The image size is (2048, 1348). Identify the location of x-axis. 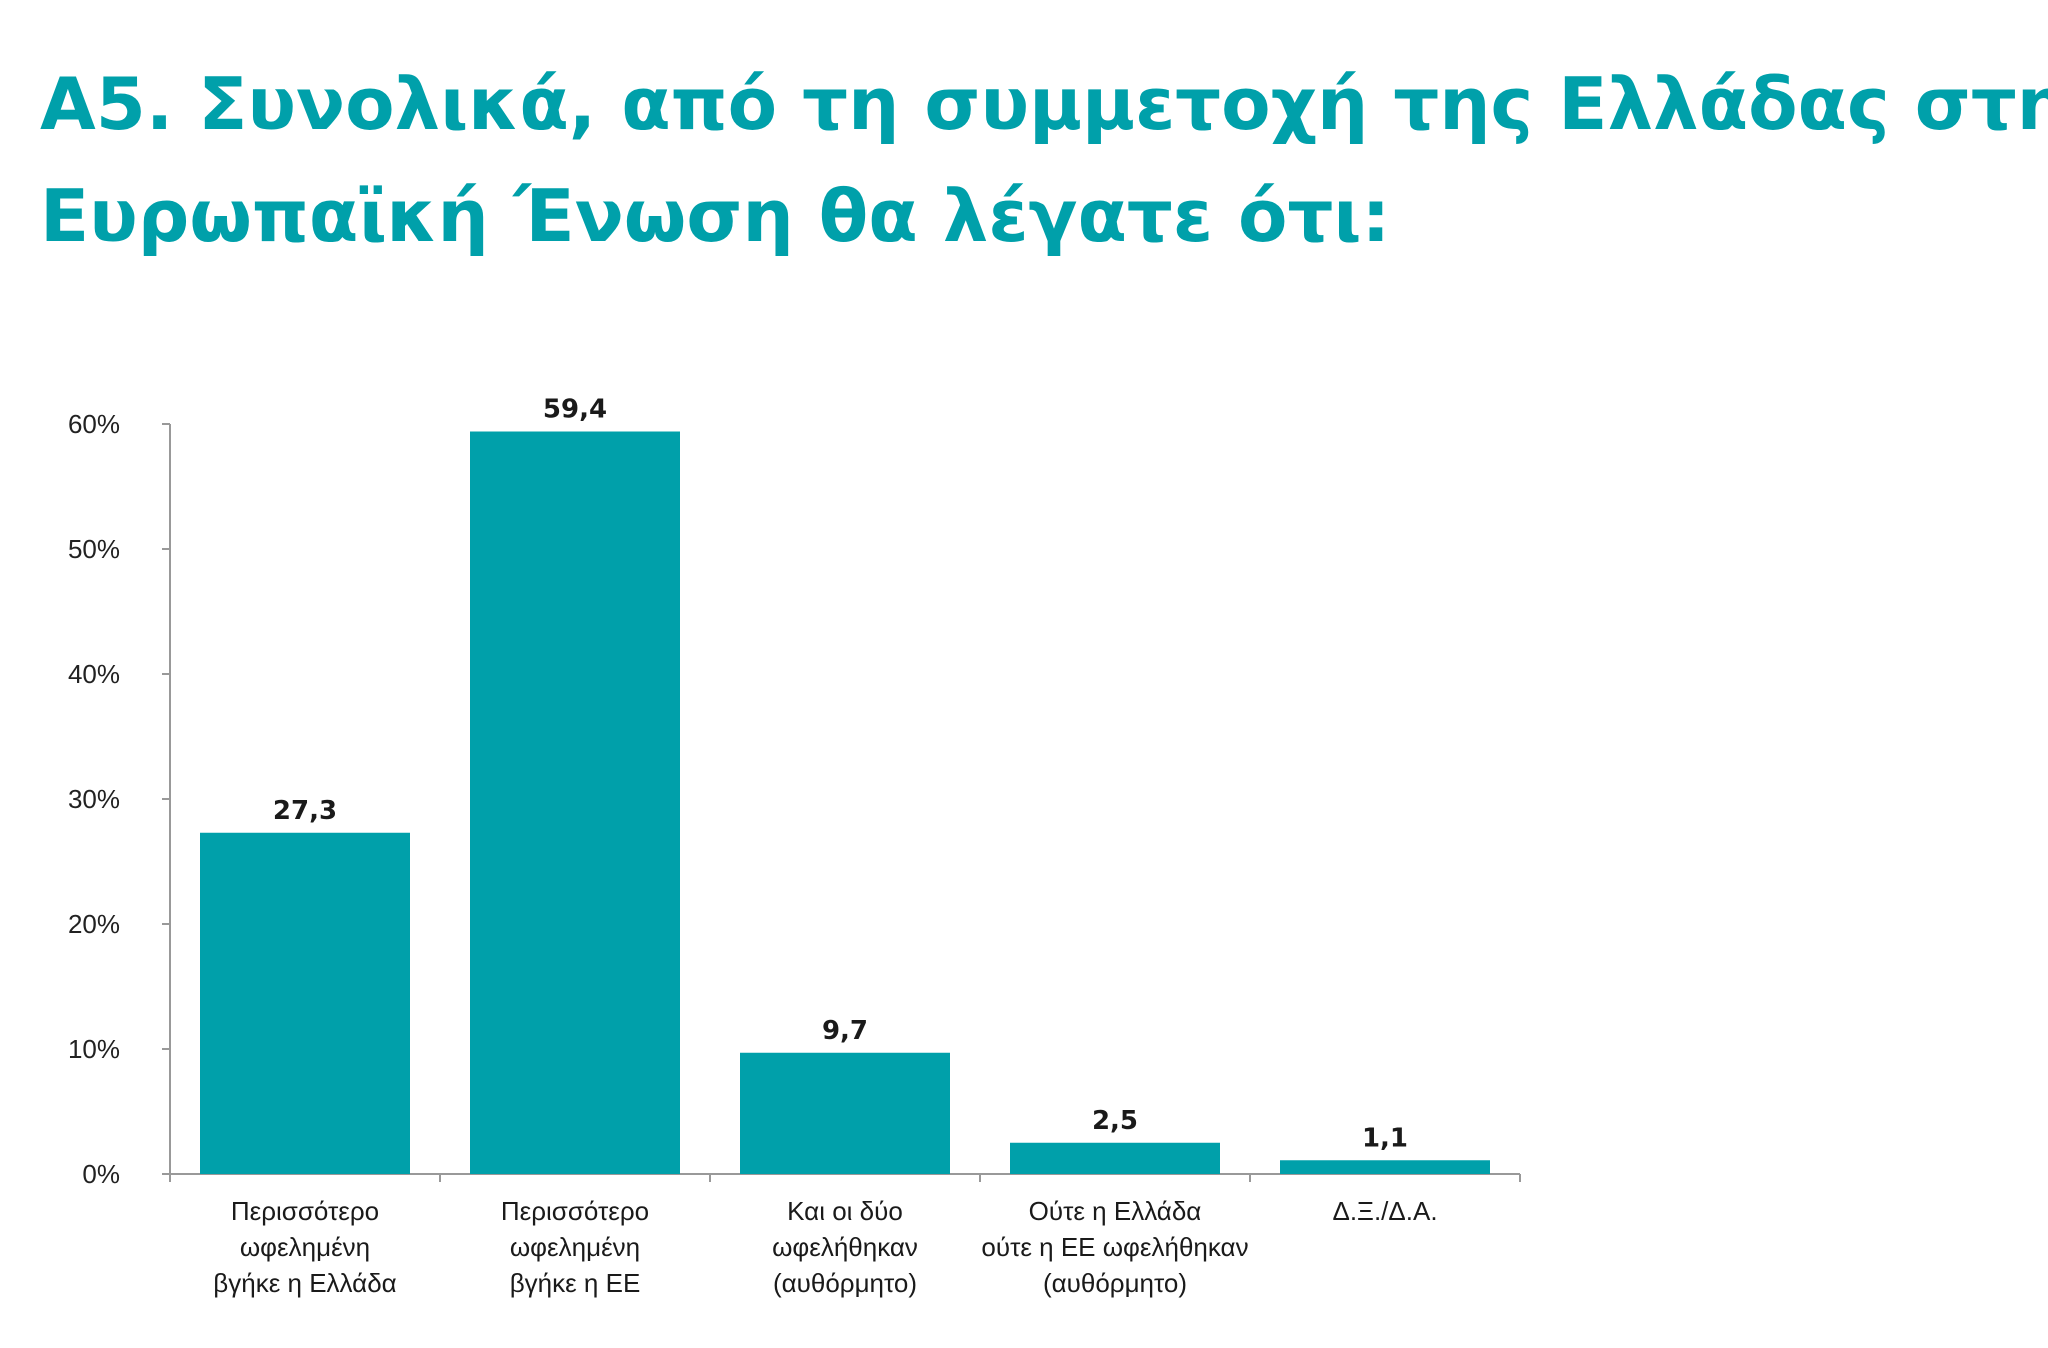
(845, 1177).